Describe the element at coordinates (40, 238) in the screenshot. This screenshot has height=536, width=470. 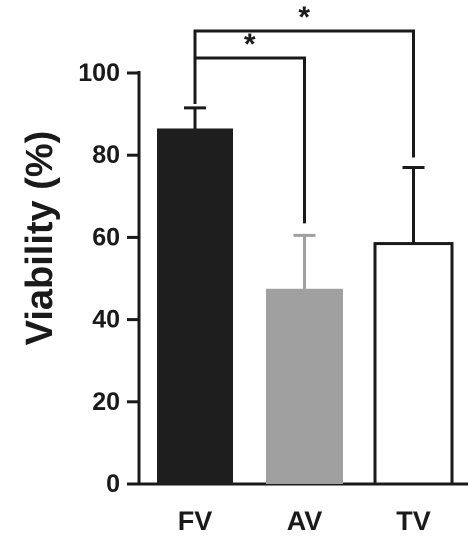
I see `y-axis-title: Viability (%)` at that location.